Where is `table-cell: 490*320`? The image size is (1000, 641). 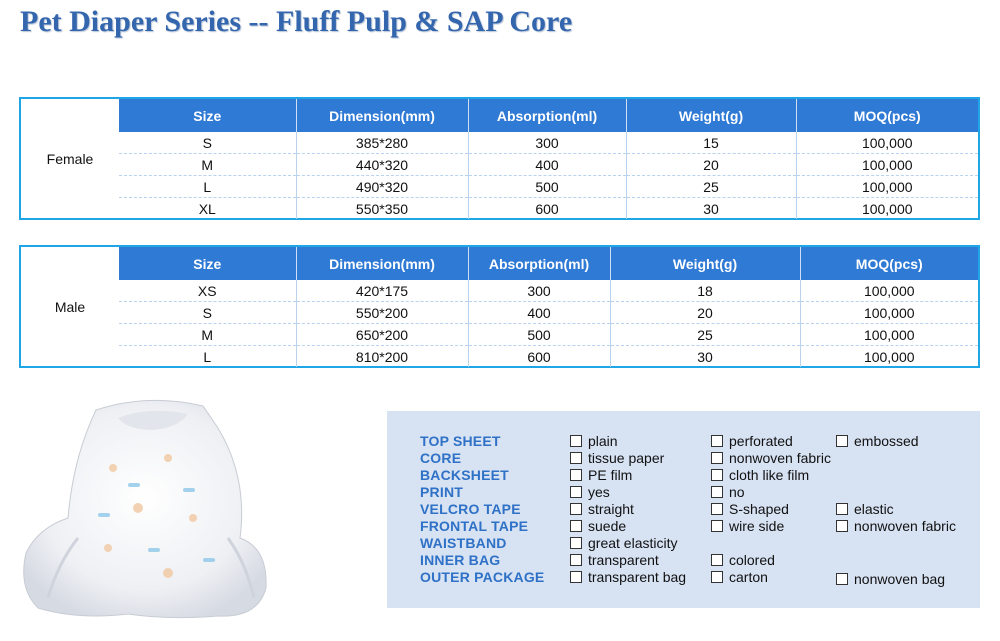 table-cell: 490*320 is located at coordinates (381, 186).